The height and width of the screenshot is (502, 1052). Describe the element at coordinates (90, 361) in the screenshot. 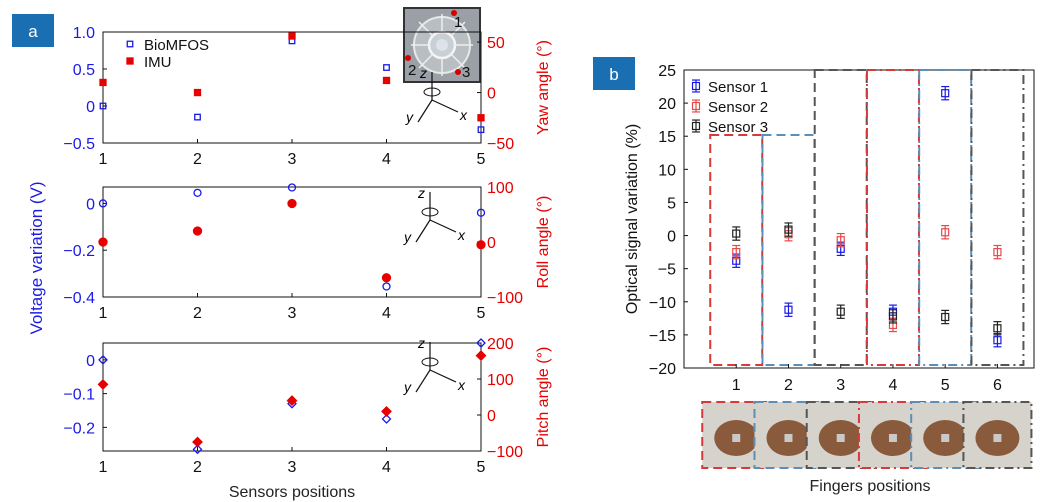

I see `plot-a3-ytick-label: 0` at that location.